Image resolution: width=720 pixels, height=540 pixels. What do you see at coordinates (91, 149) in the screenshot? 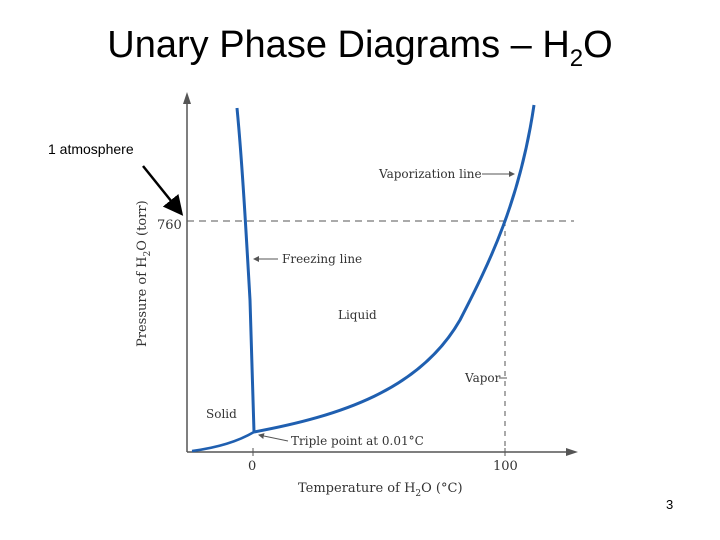
I see `atmosphere-callout: 1 atmosphere` at bounding box center [91, 149].